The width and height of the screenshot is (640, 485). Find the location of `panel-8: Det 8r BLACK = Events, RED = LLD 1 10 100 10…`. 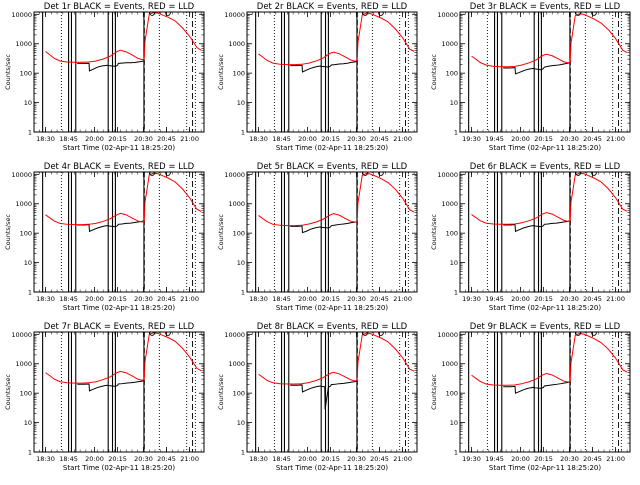

panel-8: Det 8r BLACK = Events, RED = LLD 1 10 100 10… is located at coordinates (317, 397).